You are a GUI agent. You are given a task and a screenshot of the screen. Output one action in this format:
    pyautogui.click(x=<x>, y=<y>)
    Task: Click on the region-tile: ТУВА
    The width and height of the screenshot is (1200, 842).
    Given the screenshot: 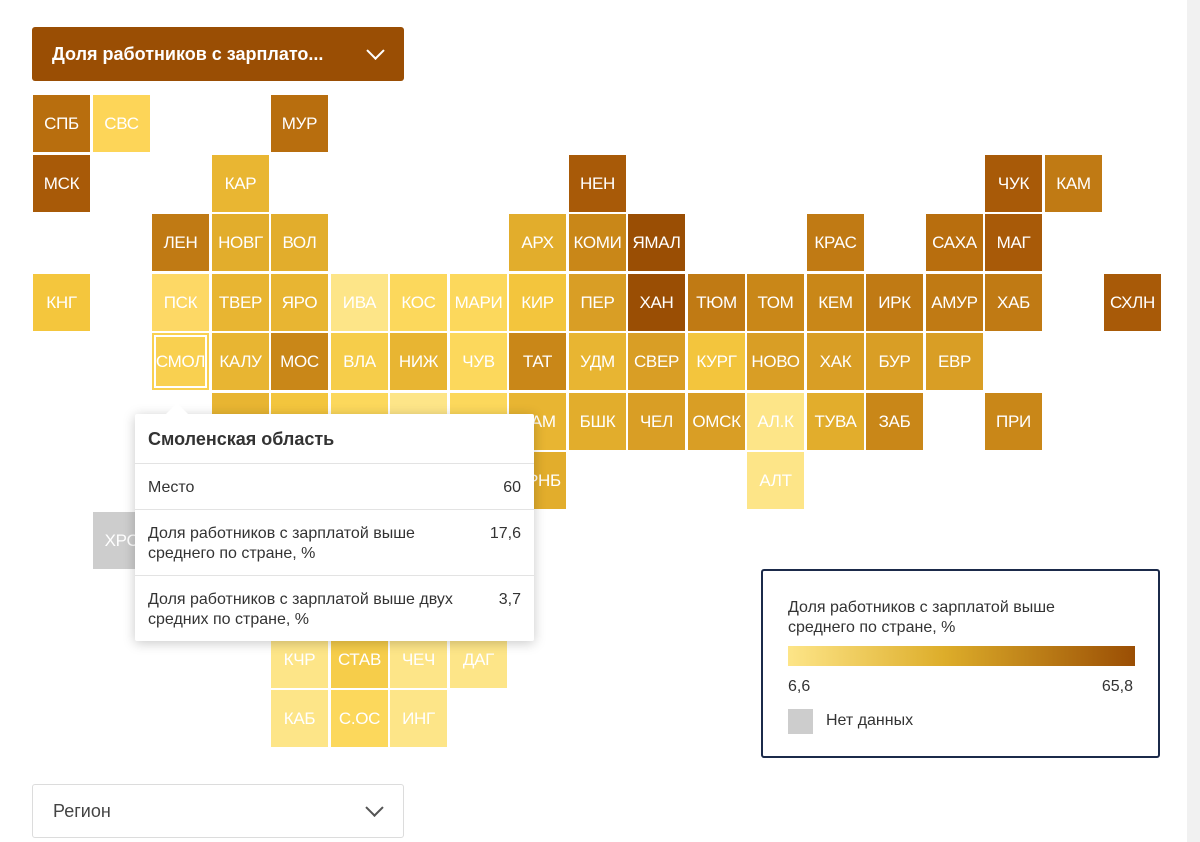 What is the action you would take?
    pyautogui.click(x=835, y=421)
    